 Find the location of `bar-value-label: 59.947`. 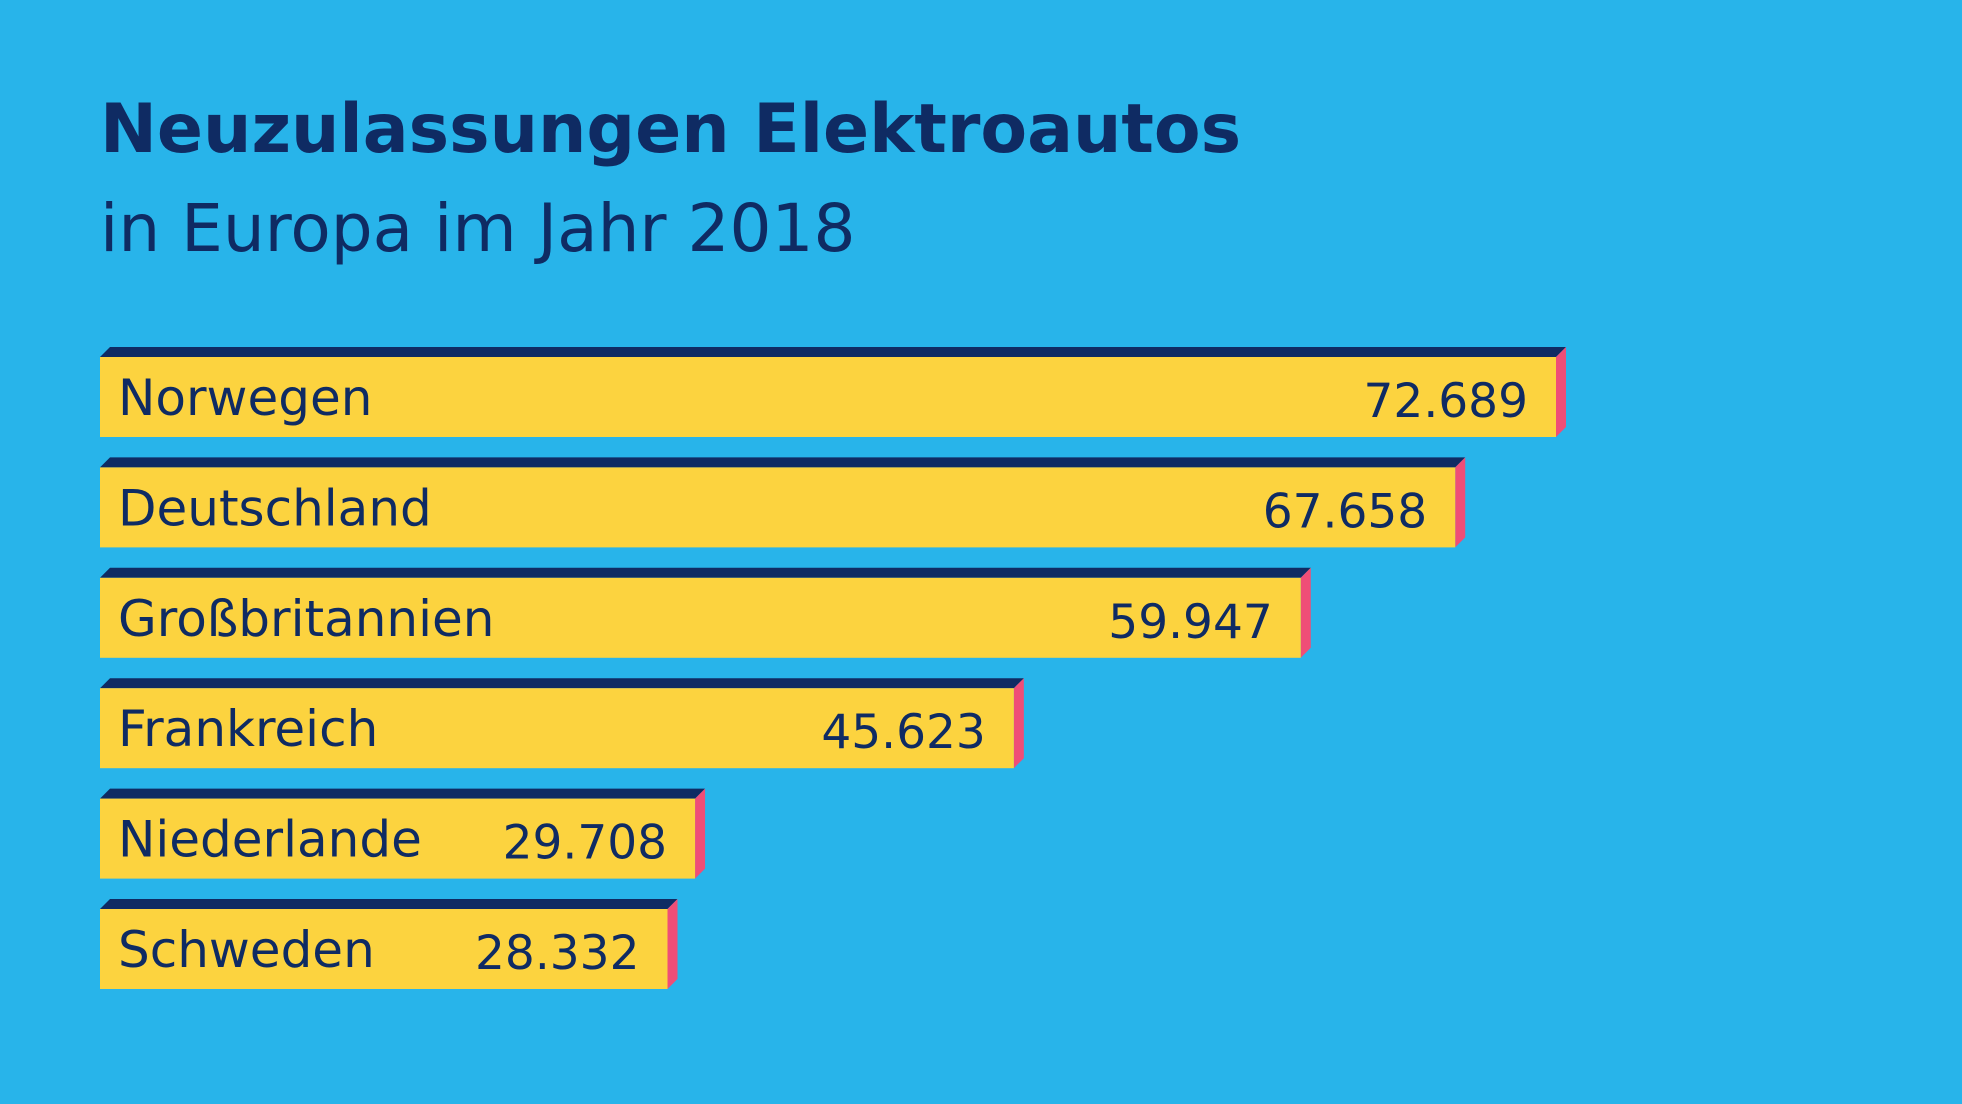

bar-value-label: 59.947 is located at coordinates (1190, 622).